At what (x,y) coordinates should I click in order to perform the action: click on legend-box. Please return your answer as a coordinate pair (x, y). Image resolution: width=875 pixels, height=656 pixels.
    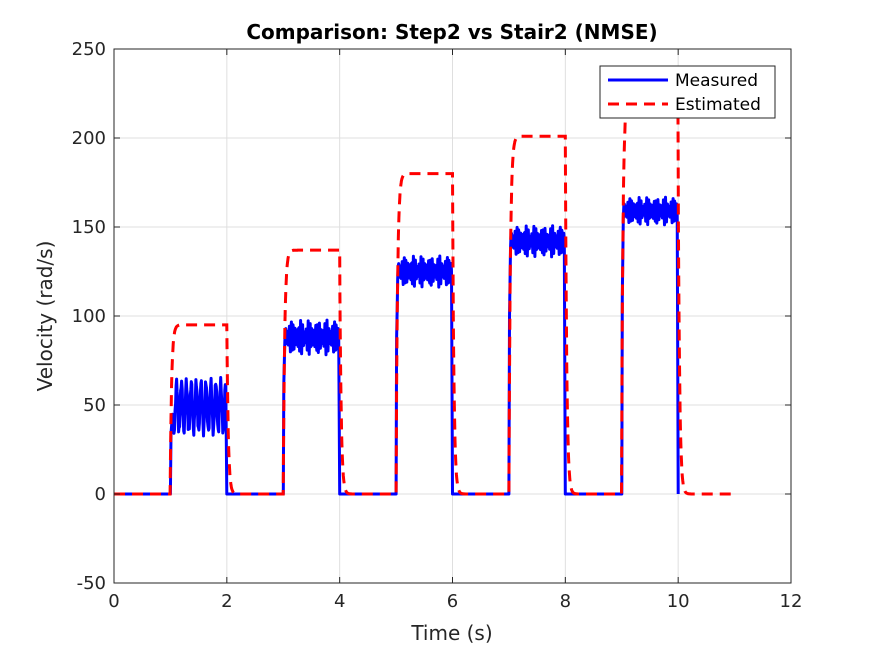
    Looking at the image, I should click on (687, 92).